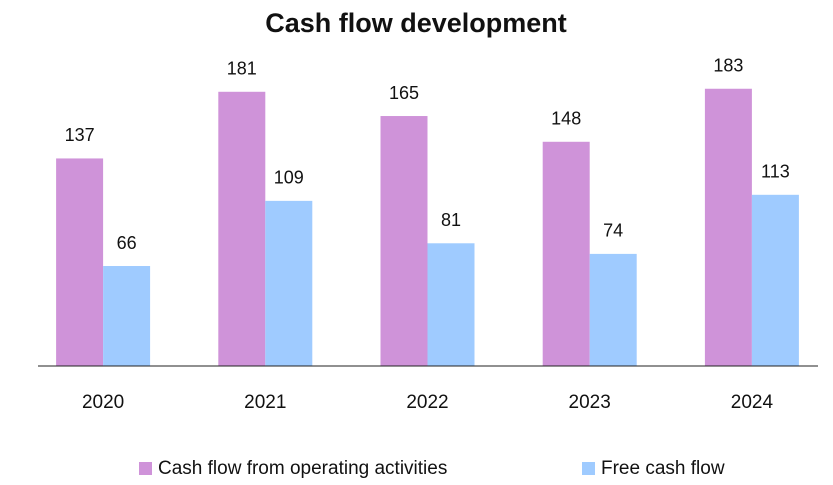  I want to click on value-label: 183, so click(728, 66).